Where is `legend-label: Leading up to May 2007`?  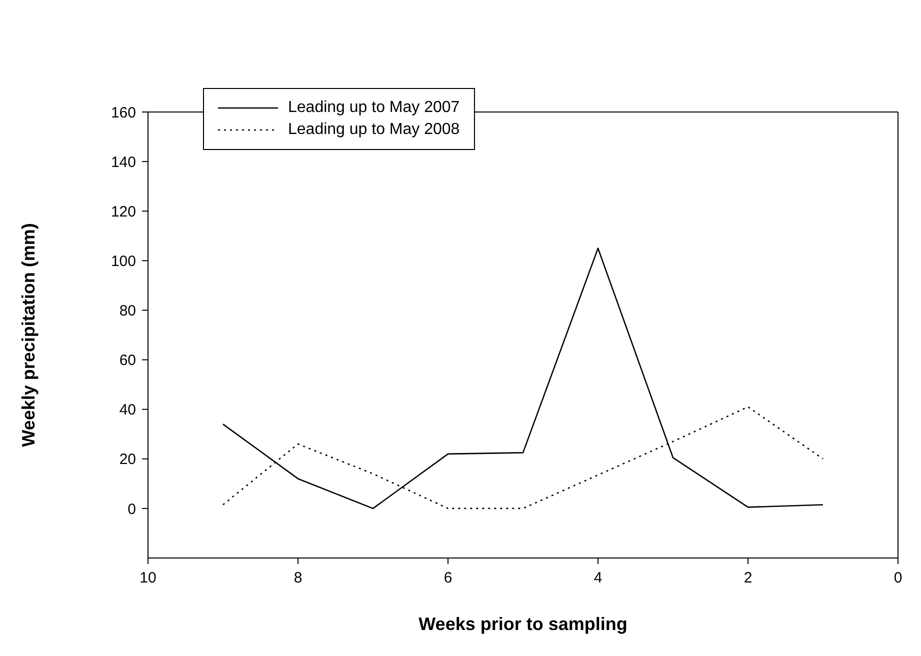 legend-label: Leading up to May 2007 is located at coordinates (374, 108).